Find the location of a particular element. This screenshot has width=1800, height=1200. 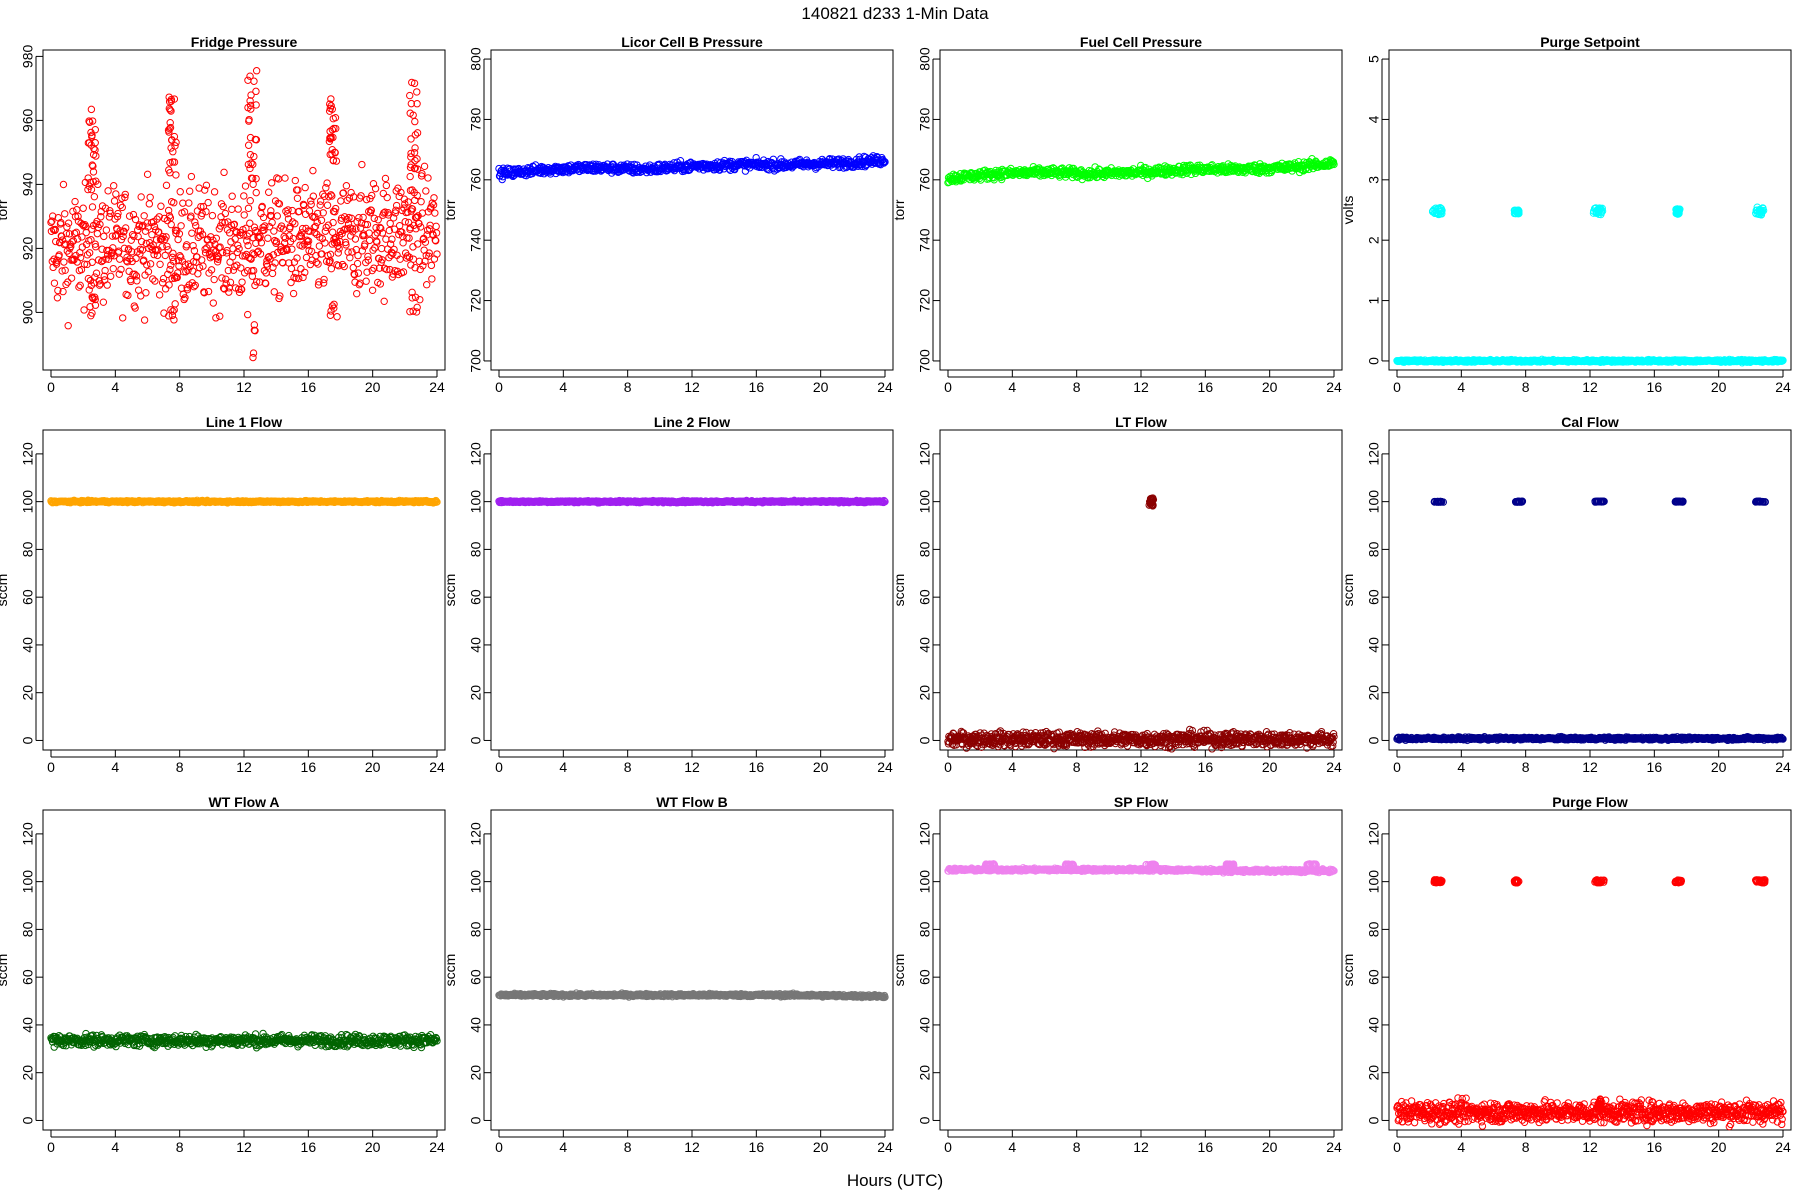

data-series is located at coordinates (692, 501).